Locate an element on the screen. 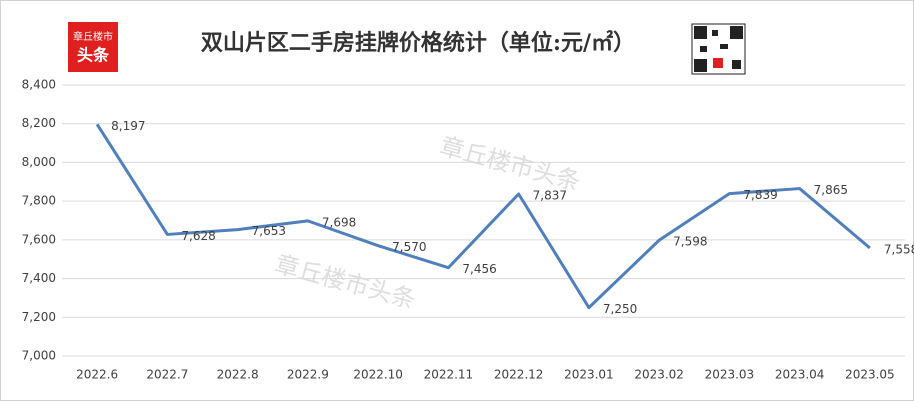 The width and height of the screenshot is (914, 401). data-label: 7,570 is located at coordinates (409, 247).